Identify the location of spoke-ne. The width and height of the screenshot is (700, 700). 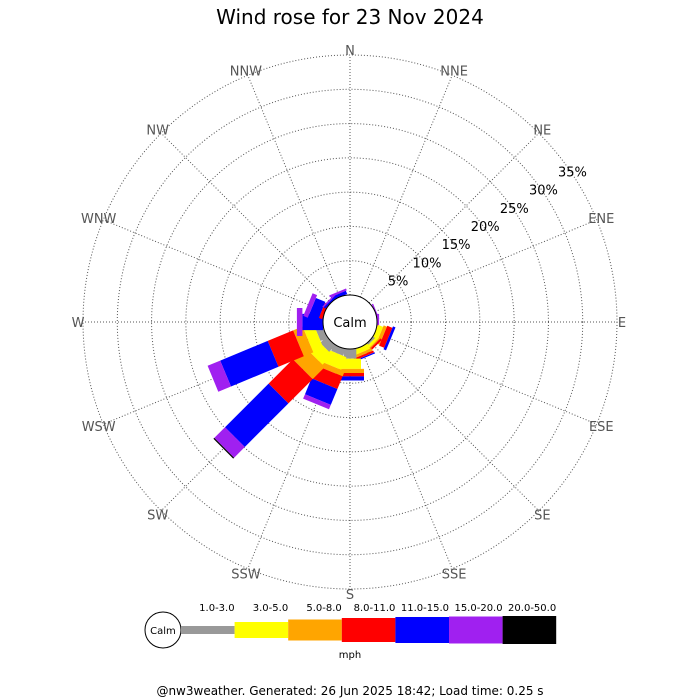
(454, 218).